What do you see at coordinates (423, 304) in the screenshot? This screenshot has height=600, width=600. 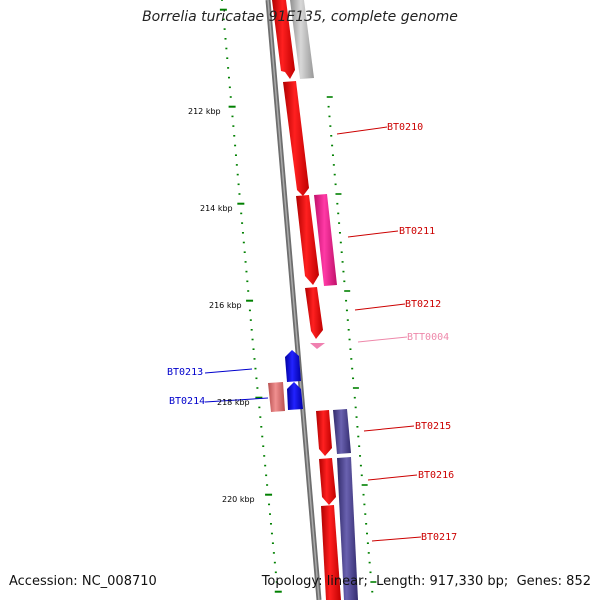 I see `gene-label-bt0212: BT0212` at bounding box center [423, 304].